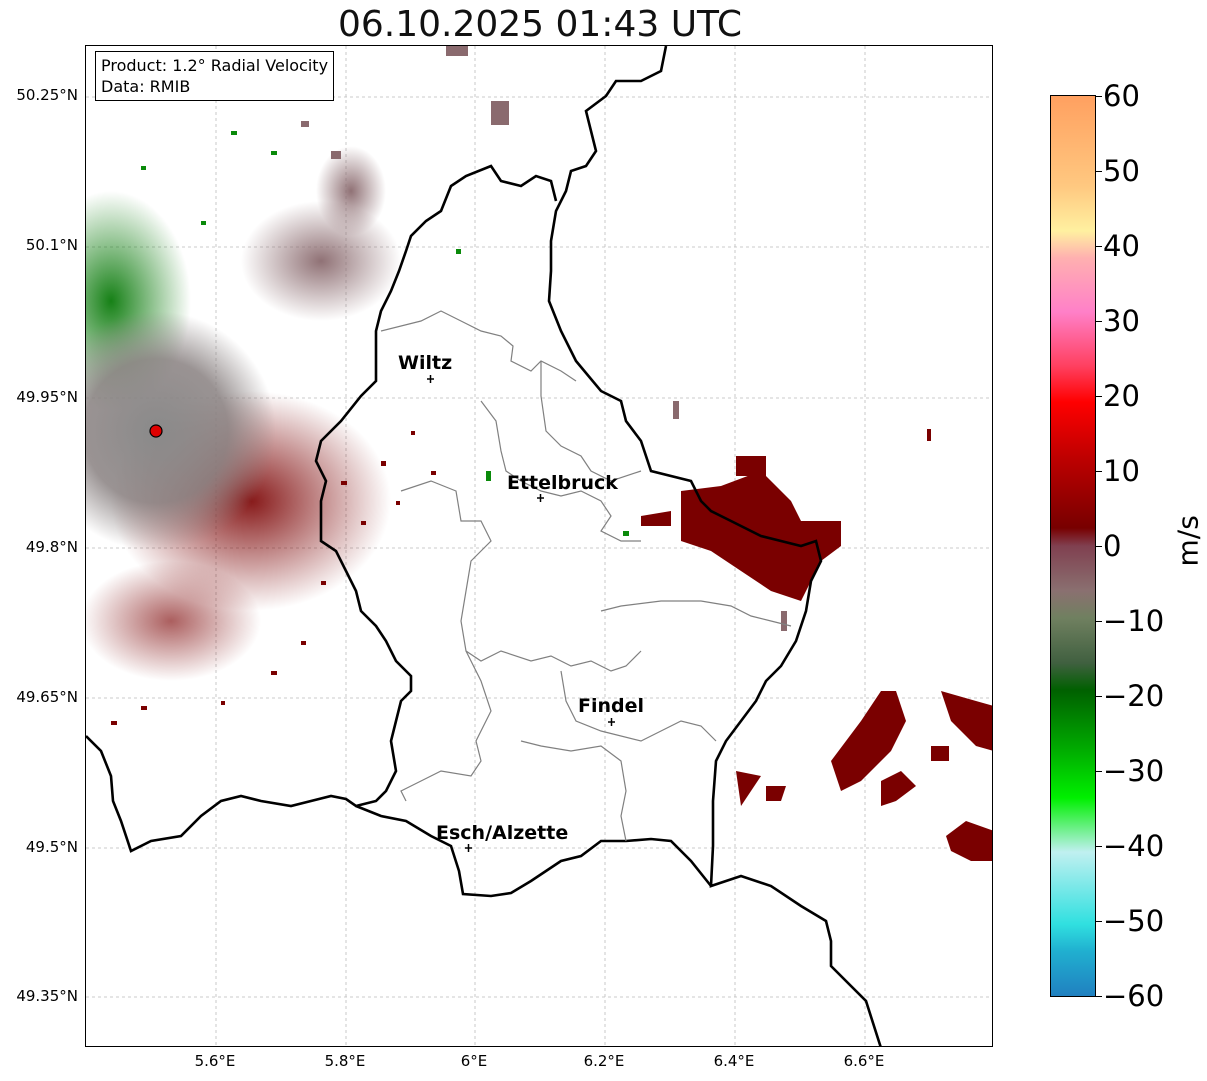 This screenshot has width=1207, height=1081. I want to click on lon-label-6-2: 6.2°E, so click(604, 1061).